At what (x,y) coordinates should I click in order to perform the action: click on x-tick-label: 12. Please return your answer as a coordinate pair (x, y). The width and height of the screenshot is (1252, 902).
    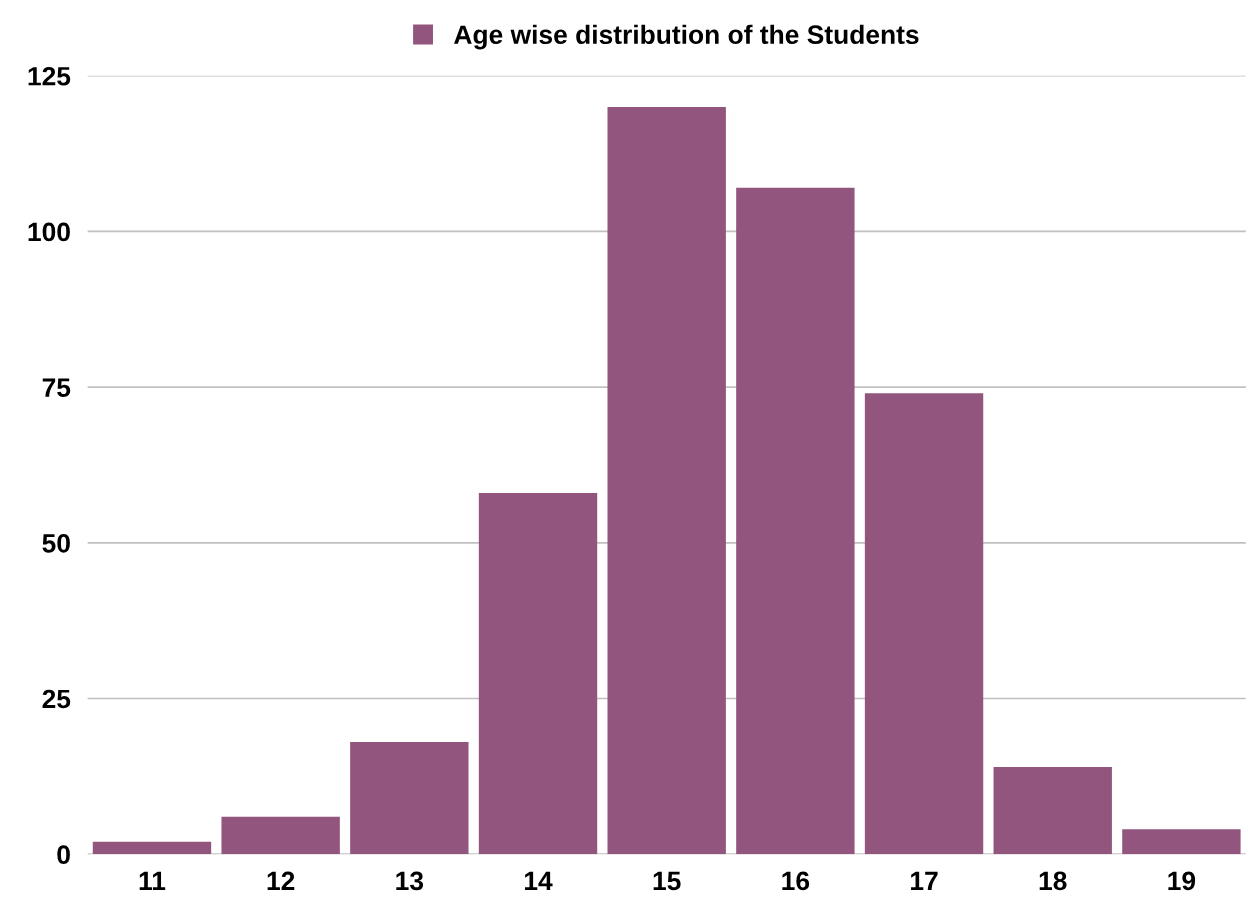
    Looking at the image, I should click on (281, 880).